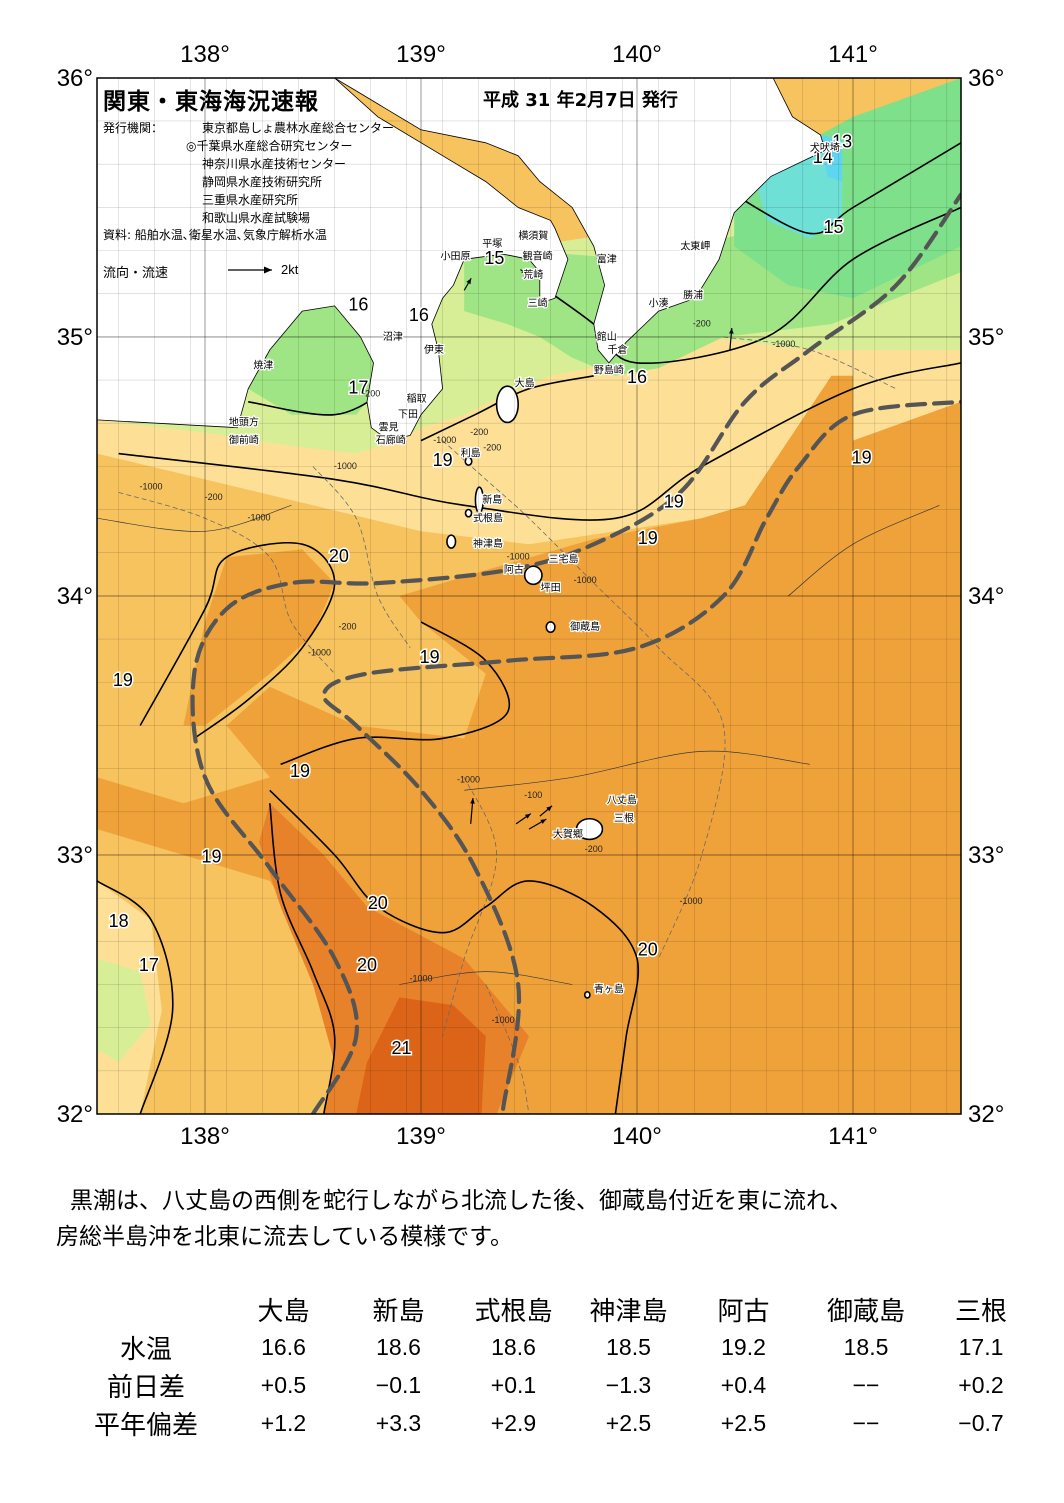 The height and width of the screenshot is (1503, 1064). Describe the element at coordinates (244, 421) in the screenshot. I see `place-label: 地頭方` at that location.